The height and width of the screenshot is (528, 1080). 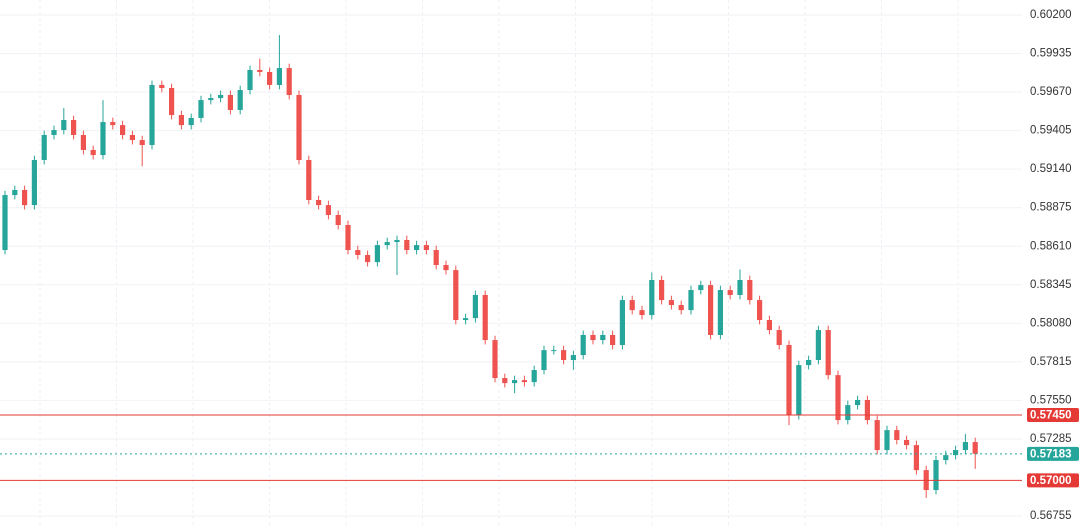 I want to click on y-tick-label: 0.57285, so click(x=1051, y=439).